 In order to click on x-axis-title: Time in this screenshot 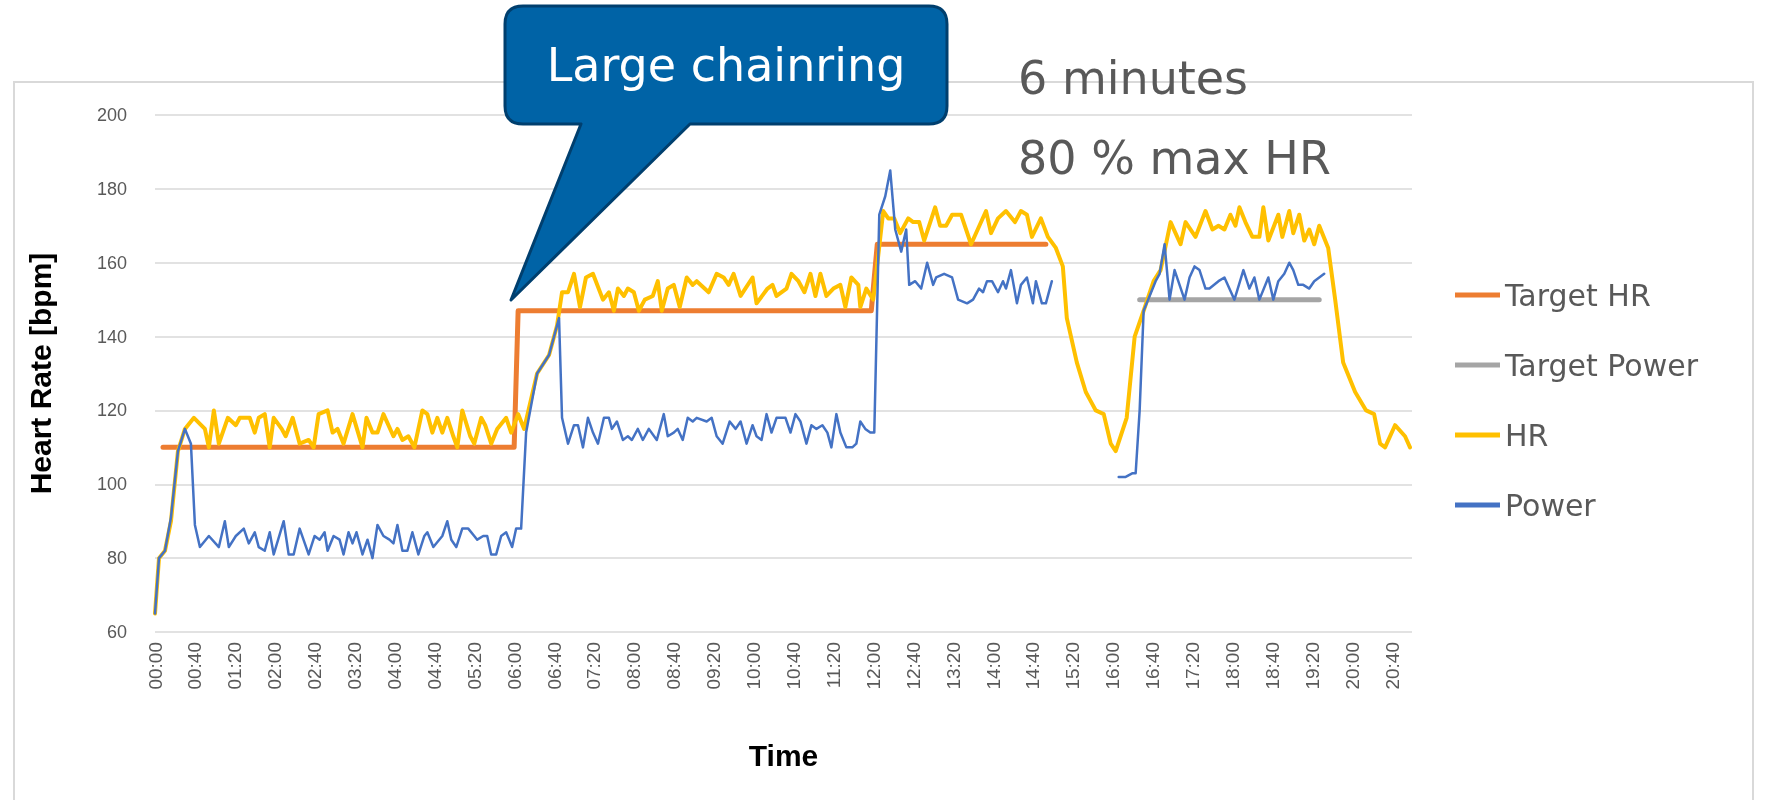, I will do `click(783, 755)`.